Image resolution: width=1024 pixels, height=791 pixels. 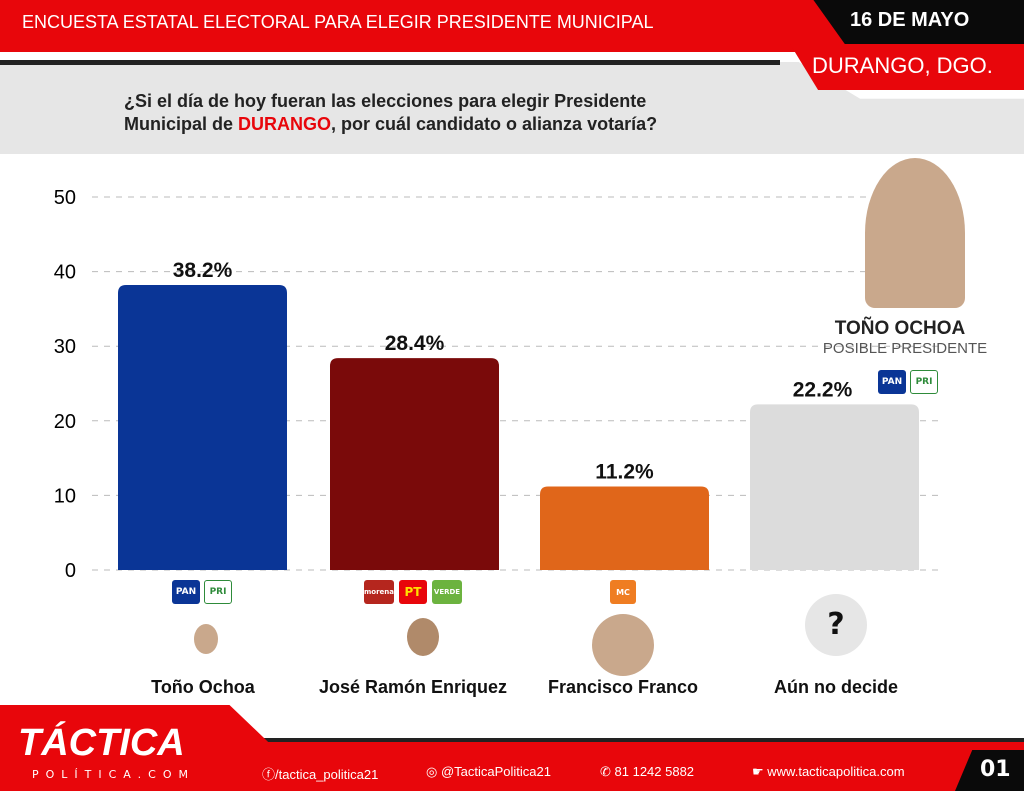 What do you see at coordinates (203, 270) in the screenshot?
I see `data-label: 38.2%` at bounding box center [203, 270].